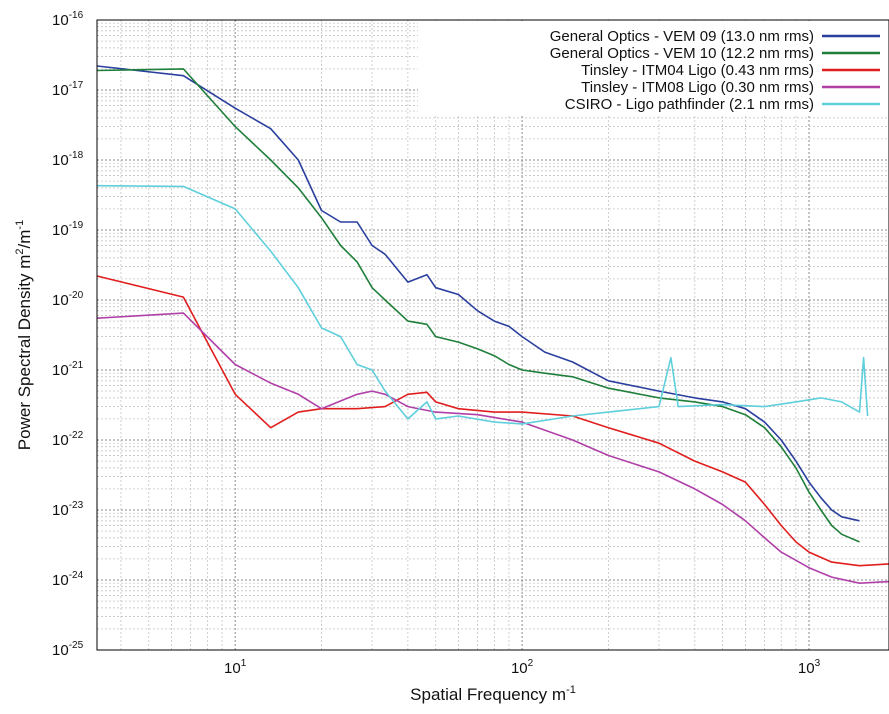  I want to click on x-tick-label: 10², so click(522, 667).